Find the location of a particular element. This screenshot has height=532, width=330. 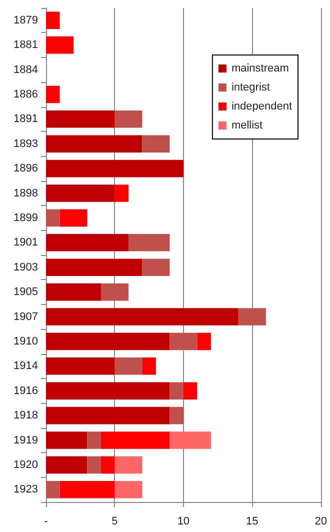

y-tick-label: 1916 is located at coordinates (26, 390).